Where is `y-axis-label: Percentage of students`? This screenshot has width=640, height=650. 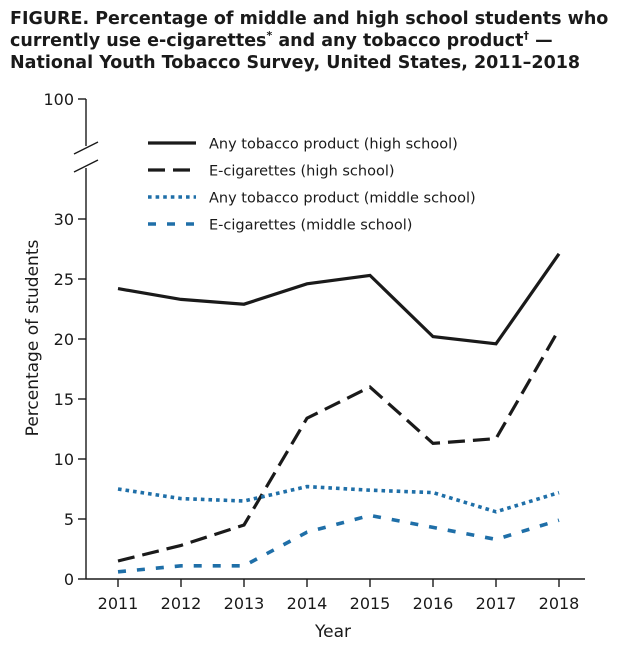 y-axis-label: Percentage of students is located at coordinates (33, 338).